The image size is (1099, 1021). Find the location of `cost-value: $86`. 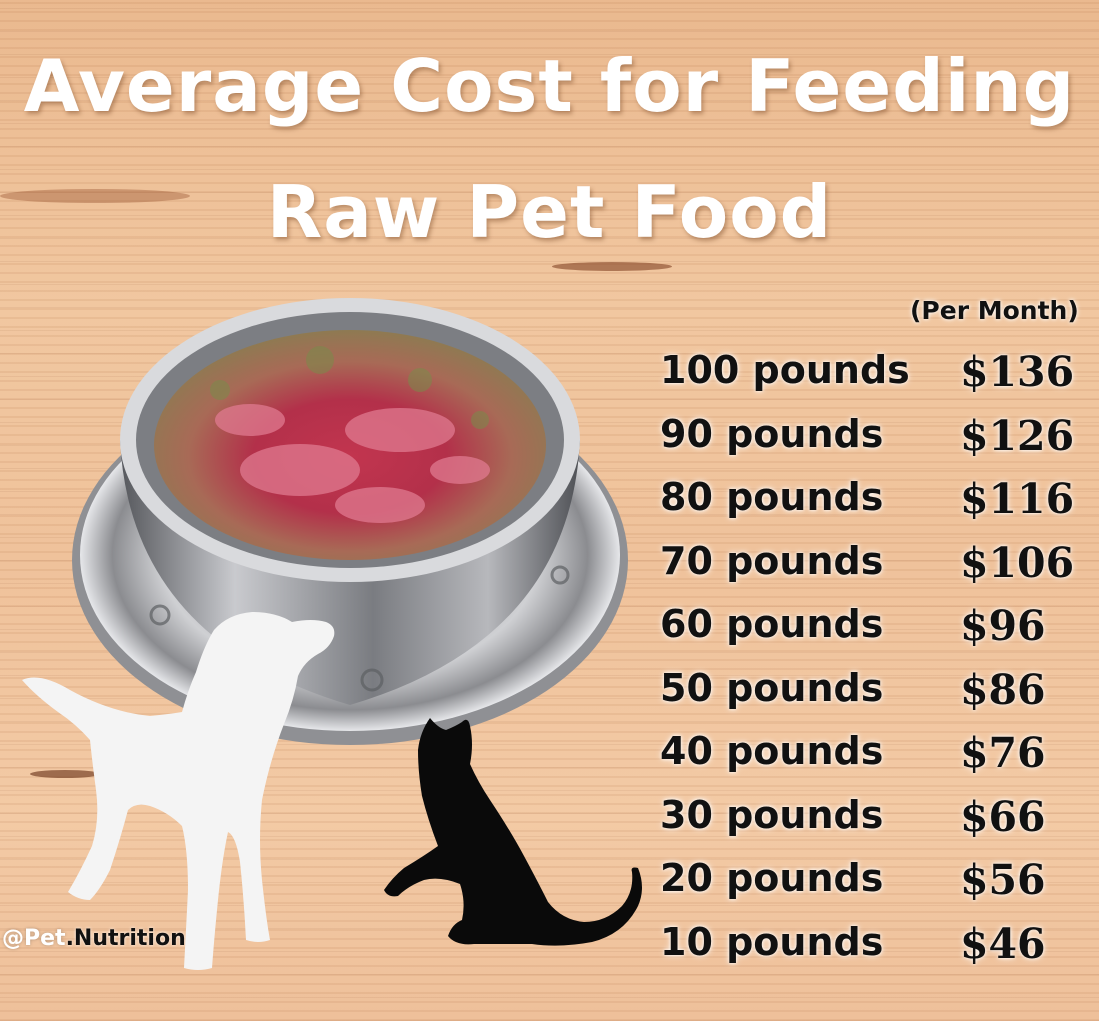

cost-value: $86 is located at coordinates (1003, 689).